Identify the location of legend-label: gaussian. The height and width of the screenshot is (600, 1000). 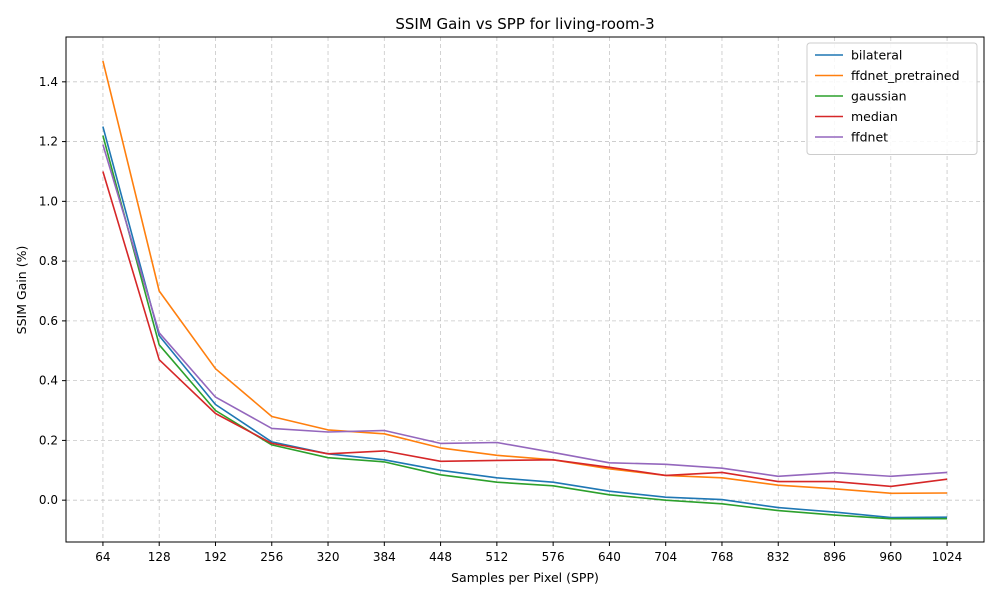
(879, 96).